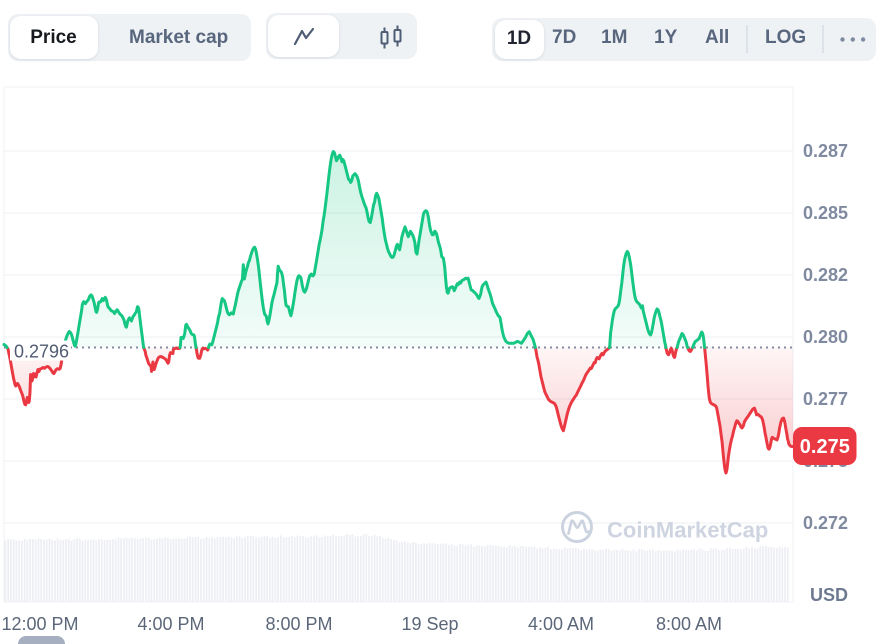  I want to click on svg-text: 19 Sep, so click(429, 624).